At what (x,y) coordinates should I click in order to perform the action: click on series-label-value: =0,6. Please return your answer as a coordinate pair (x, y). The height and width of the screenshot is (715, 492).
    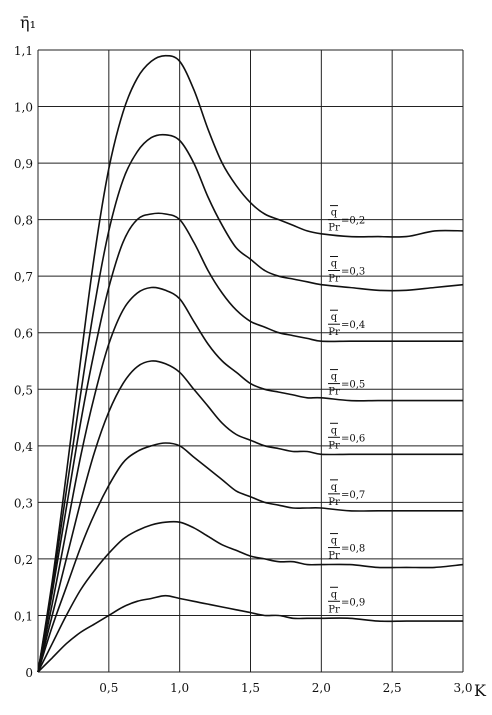
    Looking at the image, I should click on (353, 438).